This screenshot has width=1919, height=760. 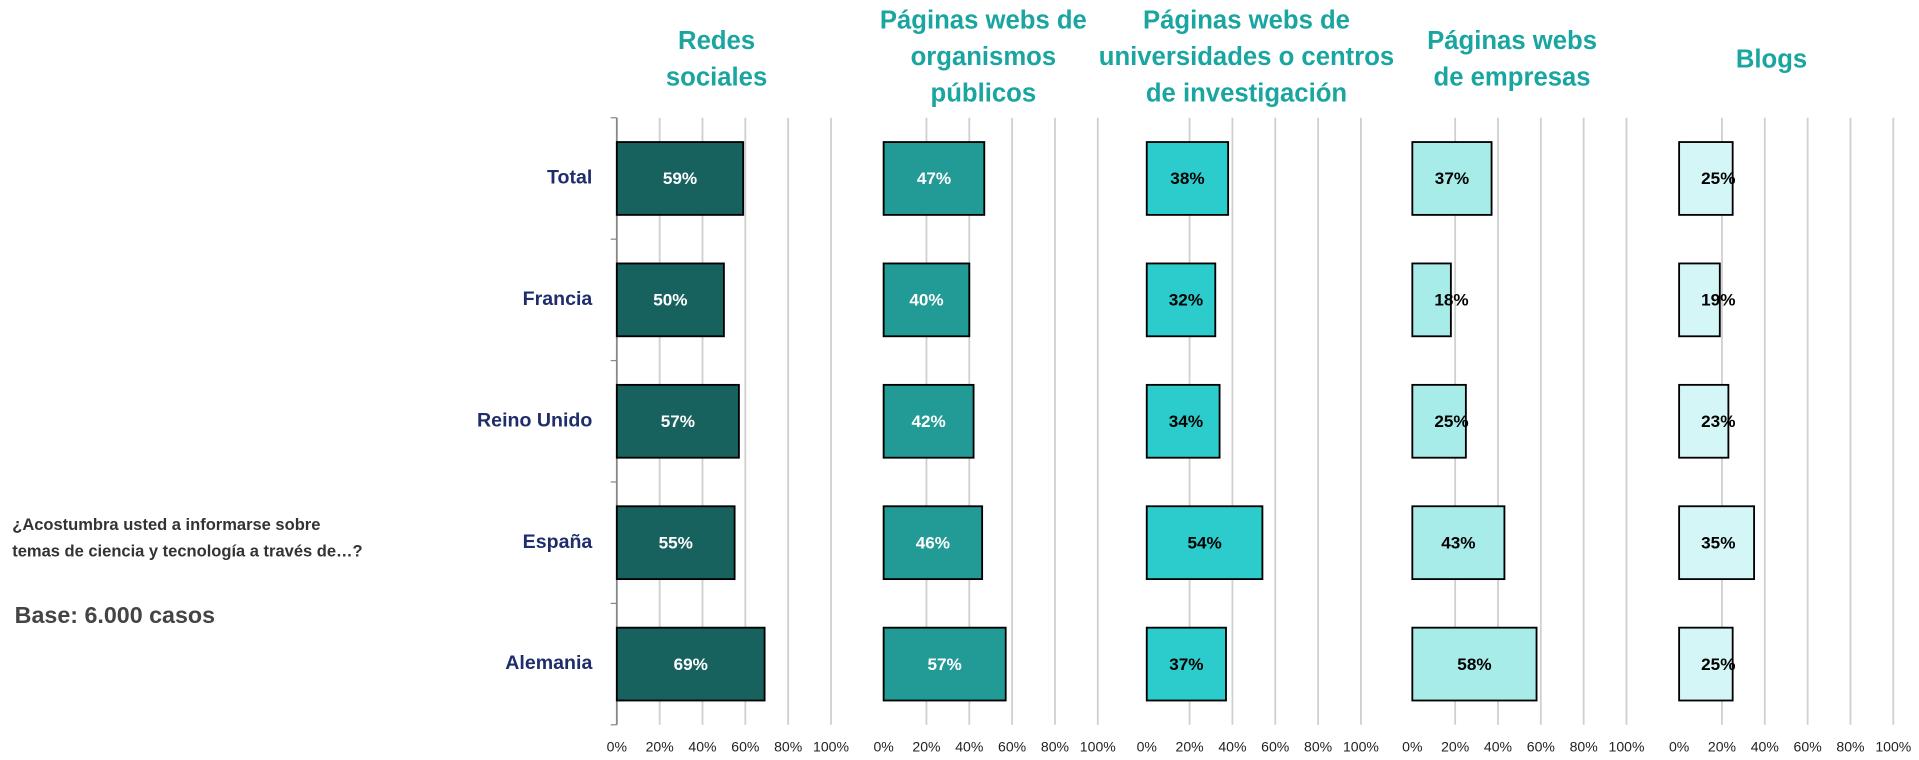 I want to click on panel-title: Redes, so click(x=716, y=41).